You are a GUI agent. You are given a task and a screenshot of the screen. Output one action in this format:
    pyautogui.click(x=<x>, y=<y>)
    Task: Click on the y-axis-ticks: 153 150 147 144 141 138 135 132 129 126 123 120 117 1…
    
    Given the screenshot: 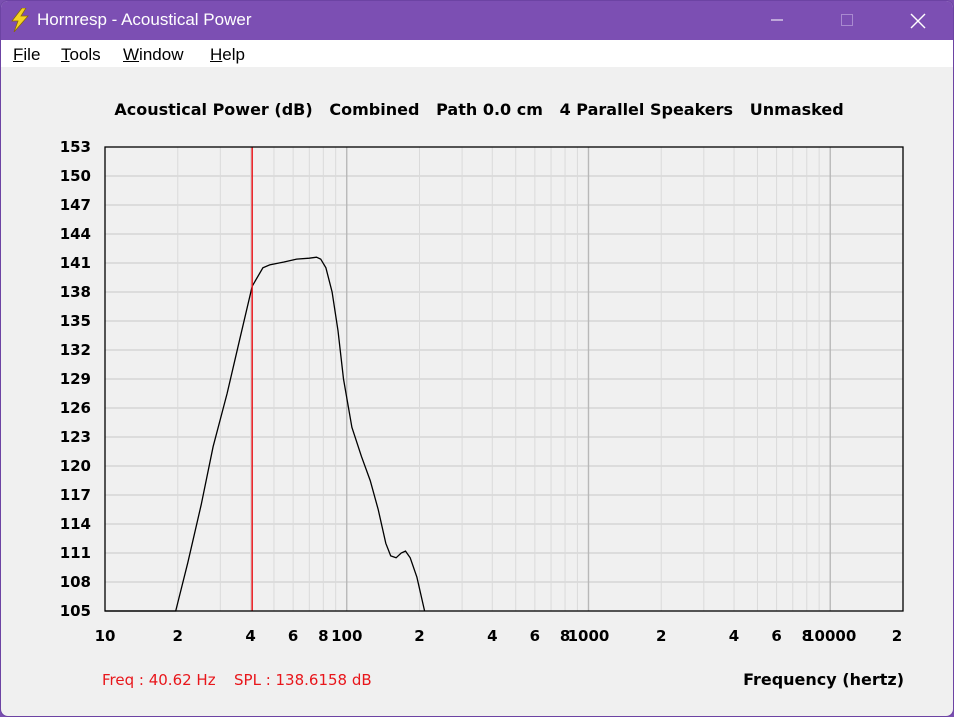 What is the action you would take?
    pyautogui.click(x=75, y=379)
    